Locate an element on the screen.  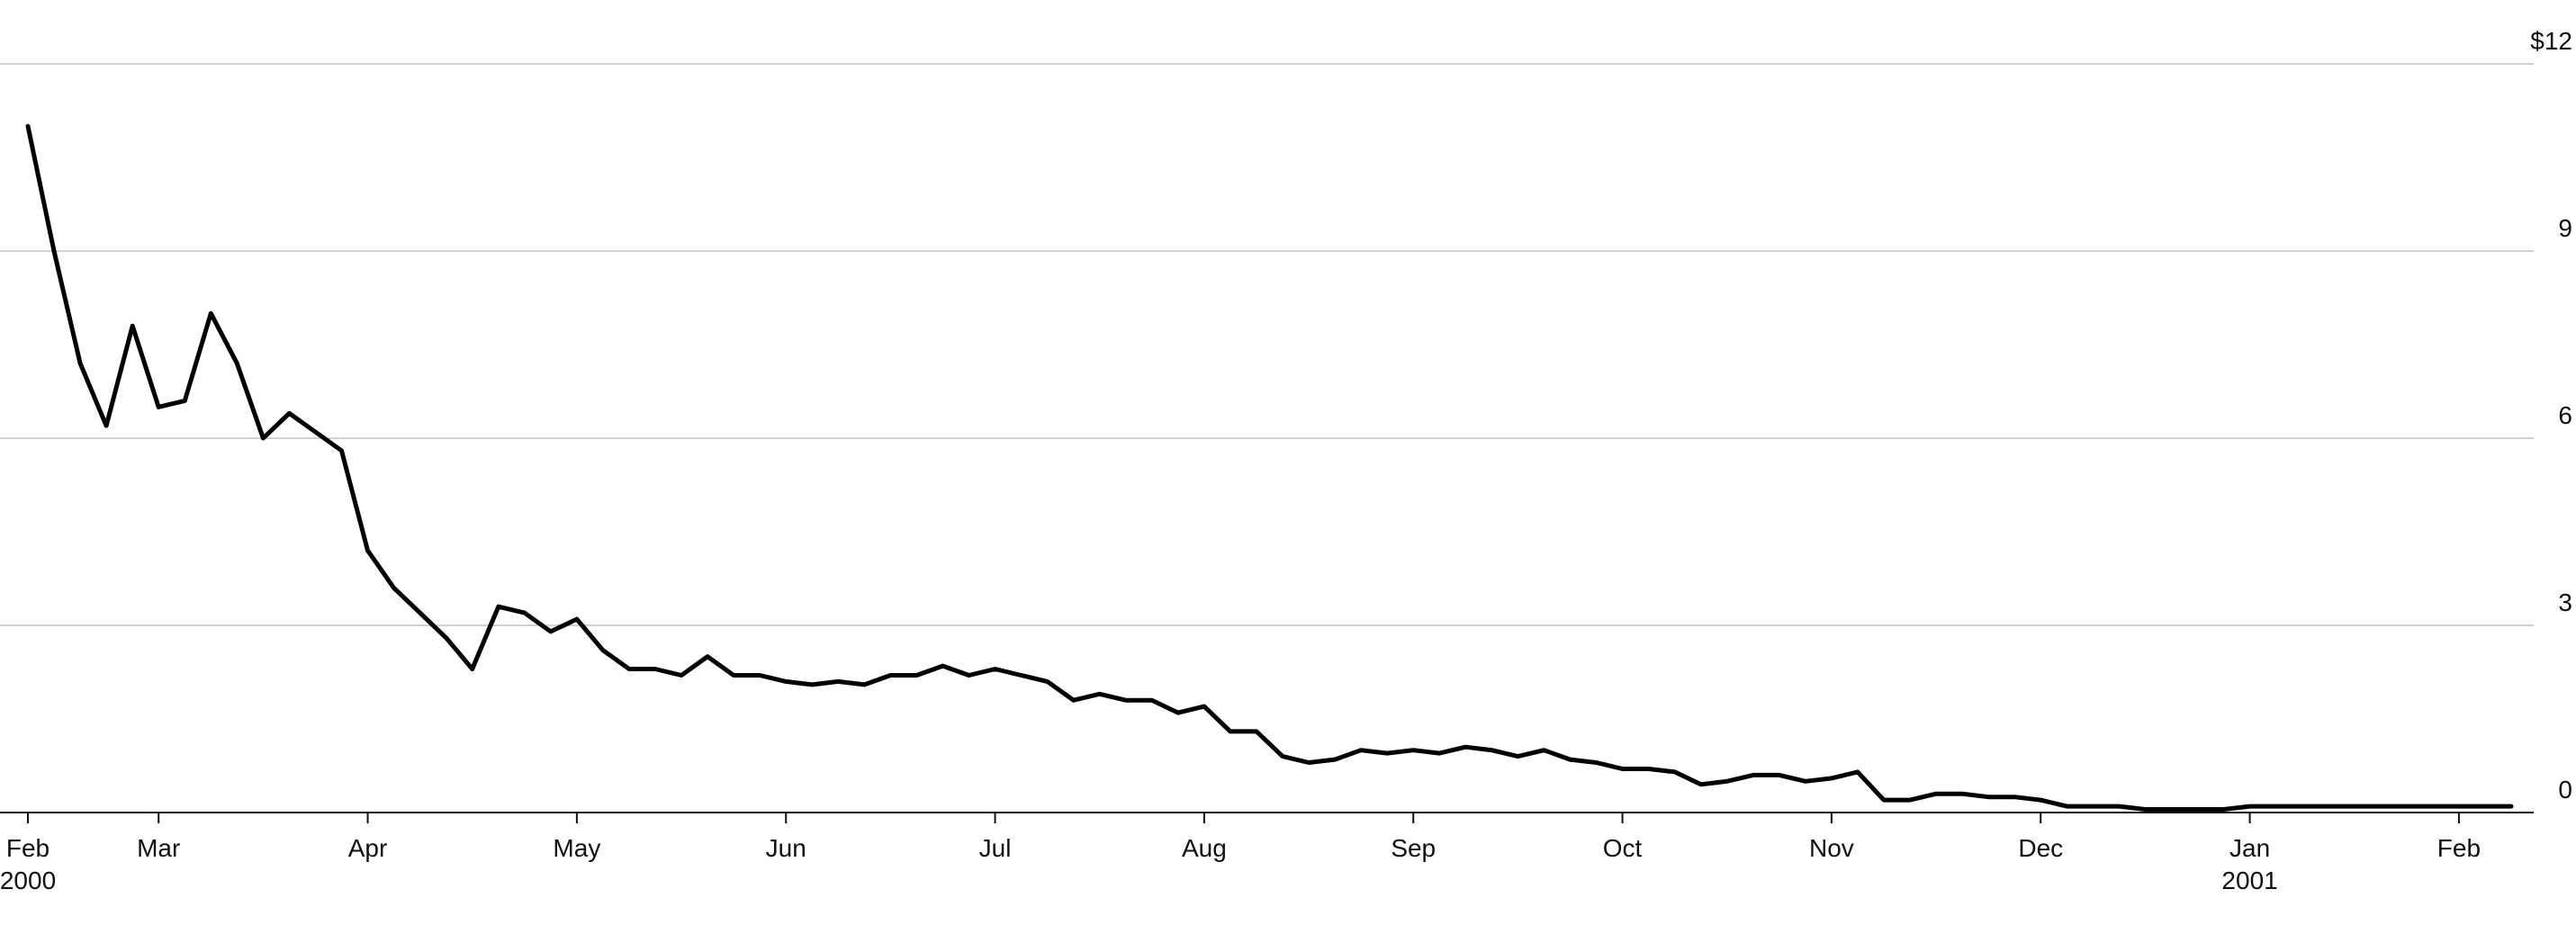
x-tick-label: Jan is located at coordinates (2249, 848).